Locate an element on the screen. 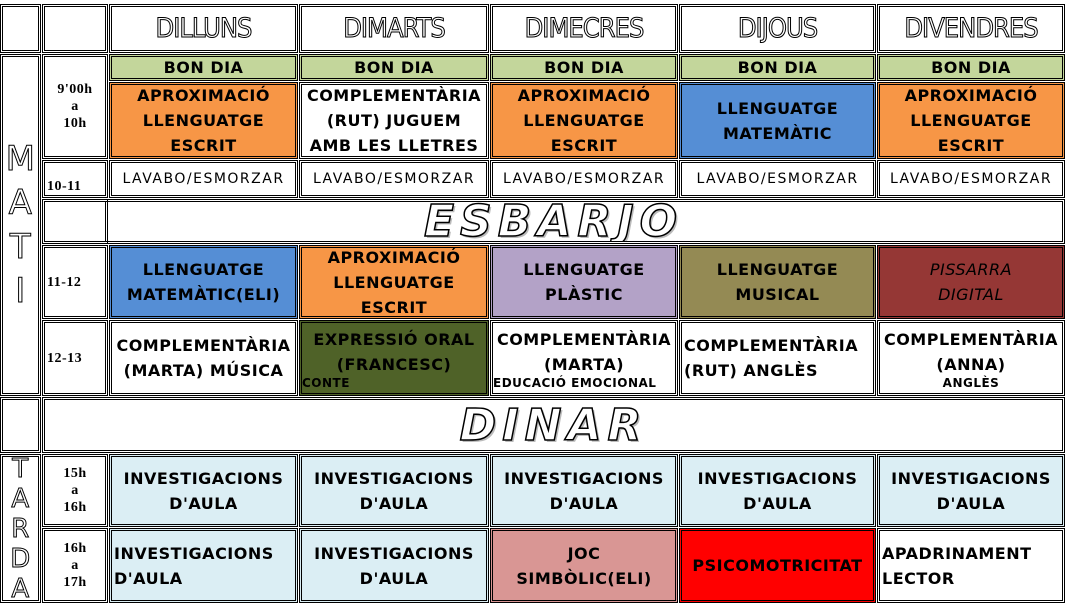  activity-cell-label: LLENGUATGE MATEMÀTIC is located at coordinates (777, 120).